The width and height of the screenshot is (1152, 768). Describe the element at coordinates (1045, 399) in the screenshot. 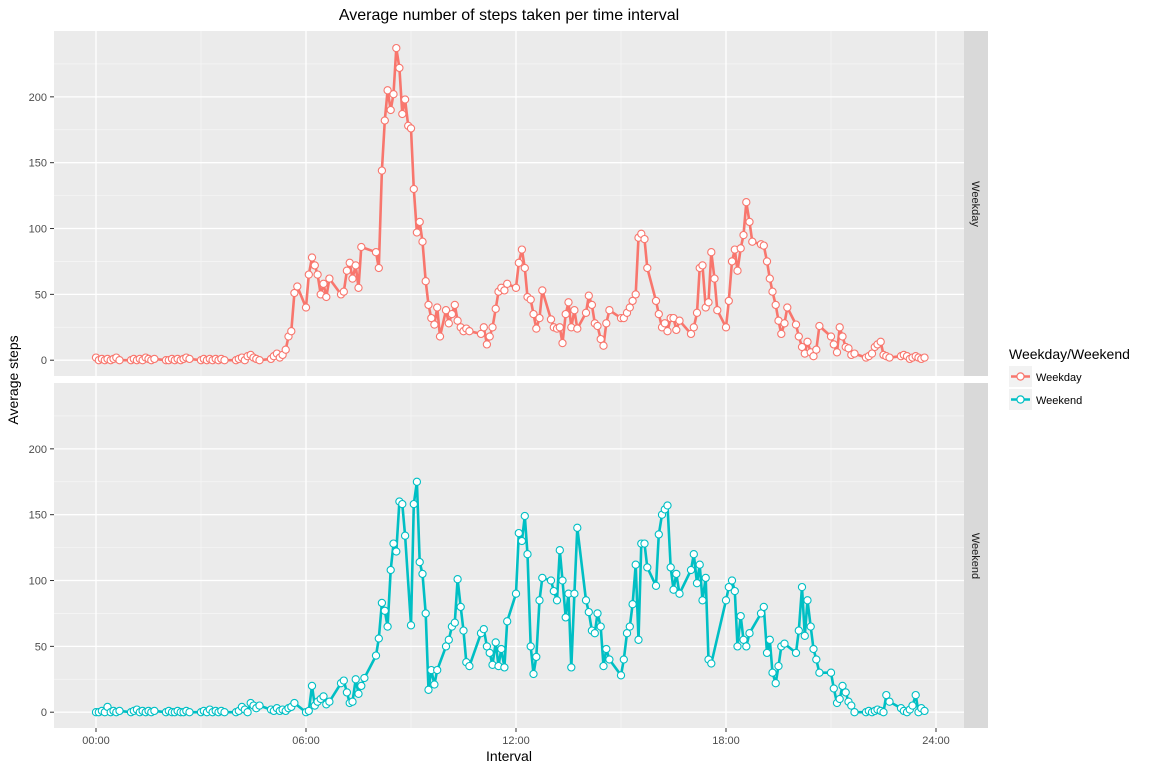

I see `legend-item-weekend: Weekend` at that location.